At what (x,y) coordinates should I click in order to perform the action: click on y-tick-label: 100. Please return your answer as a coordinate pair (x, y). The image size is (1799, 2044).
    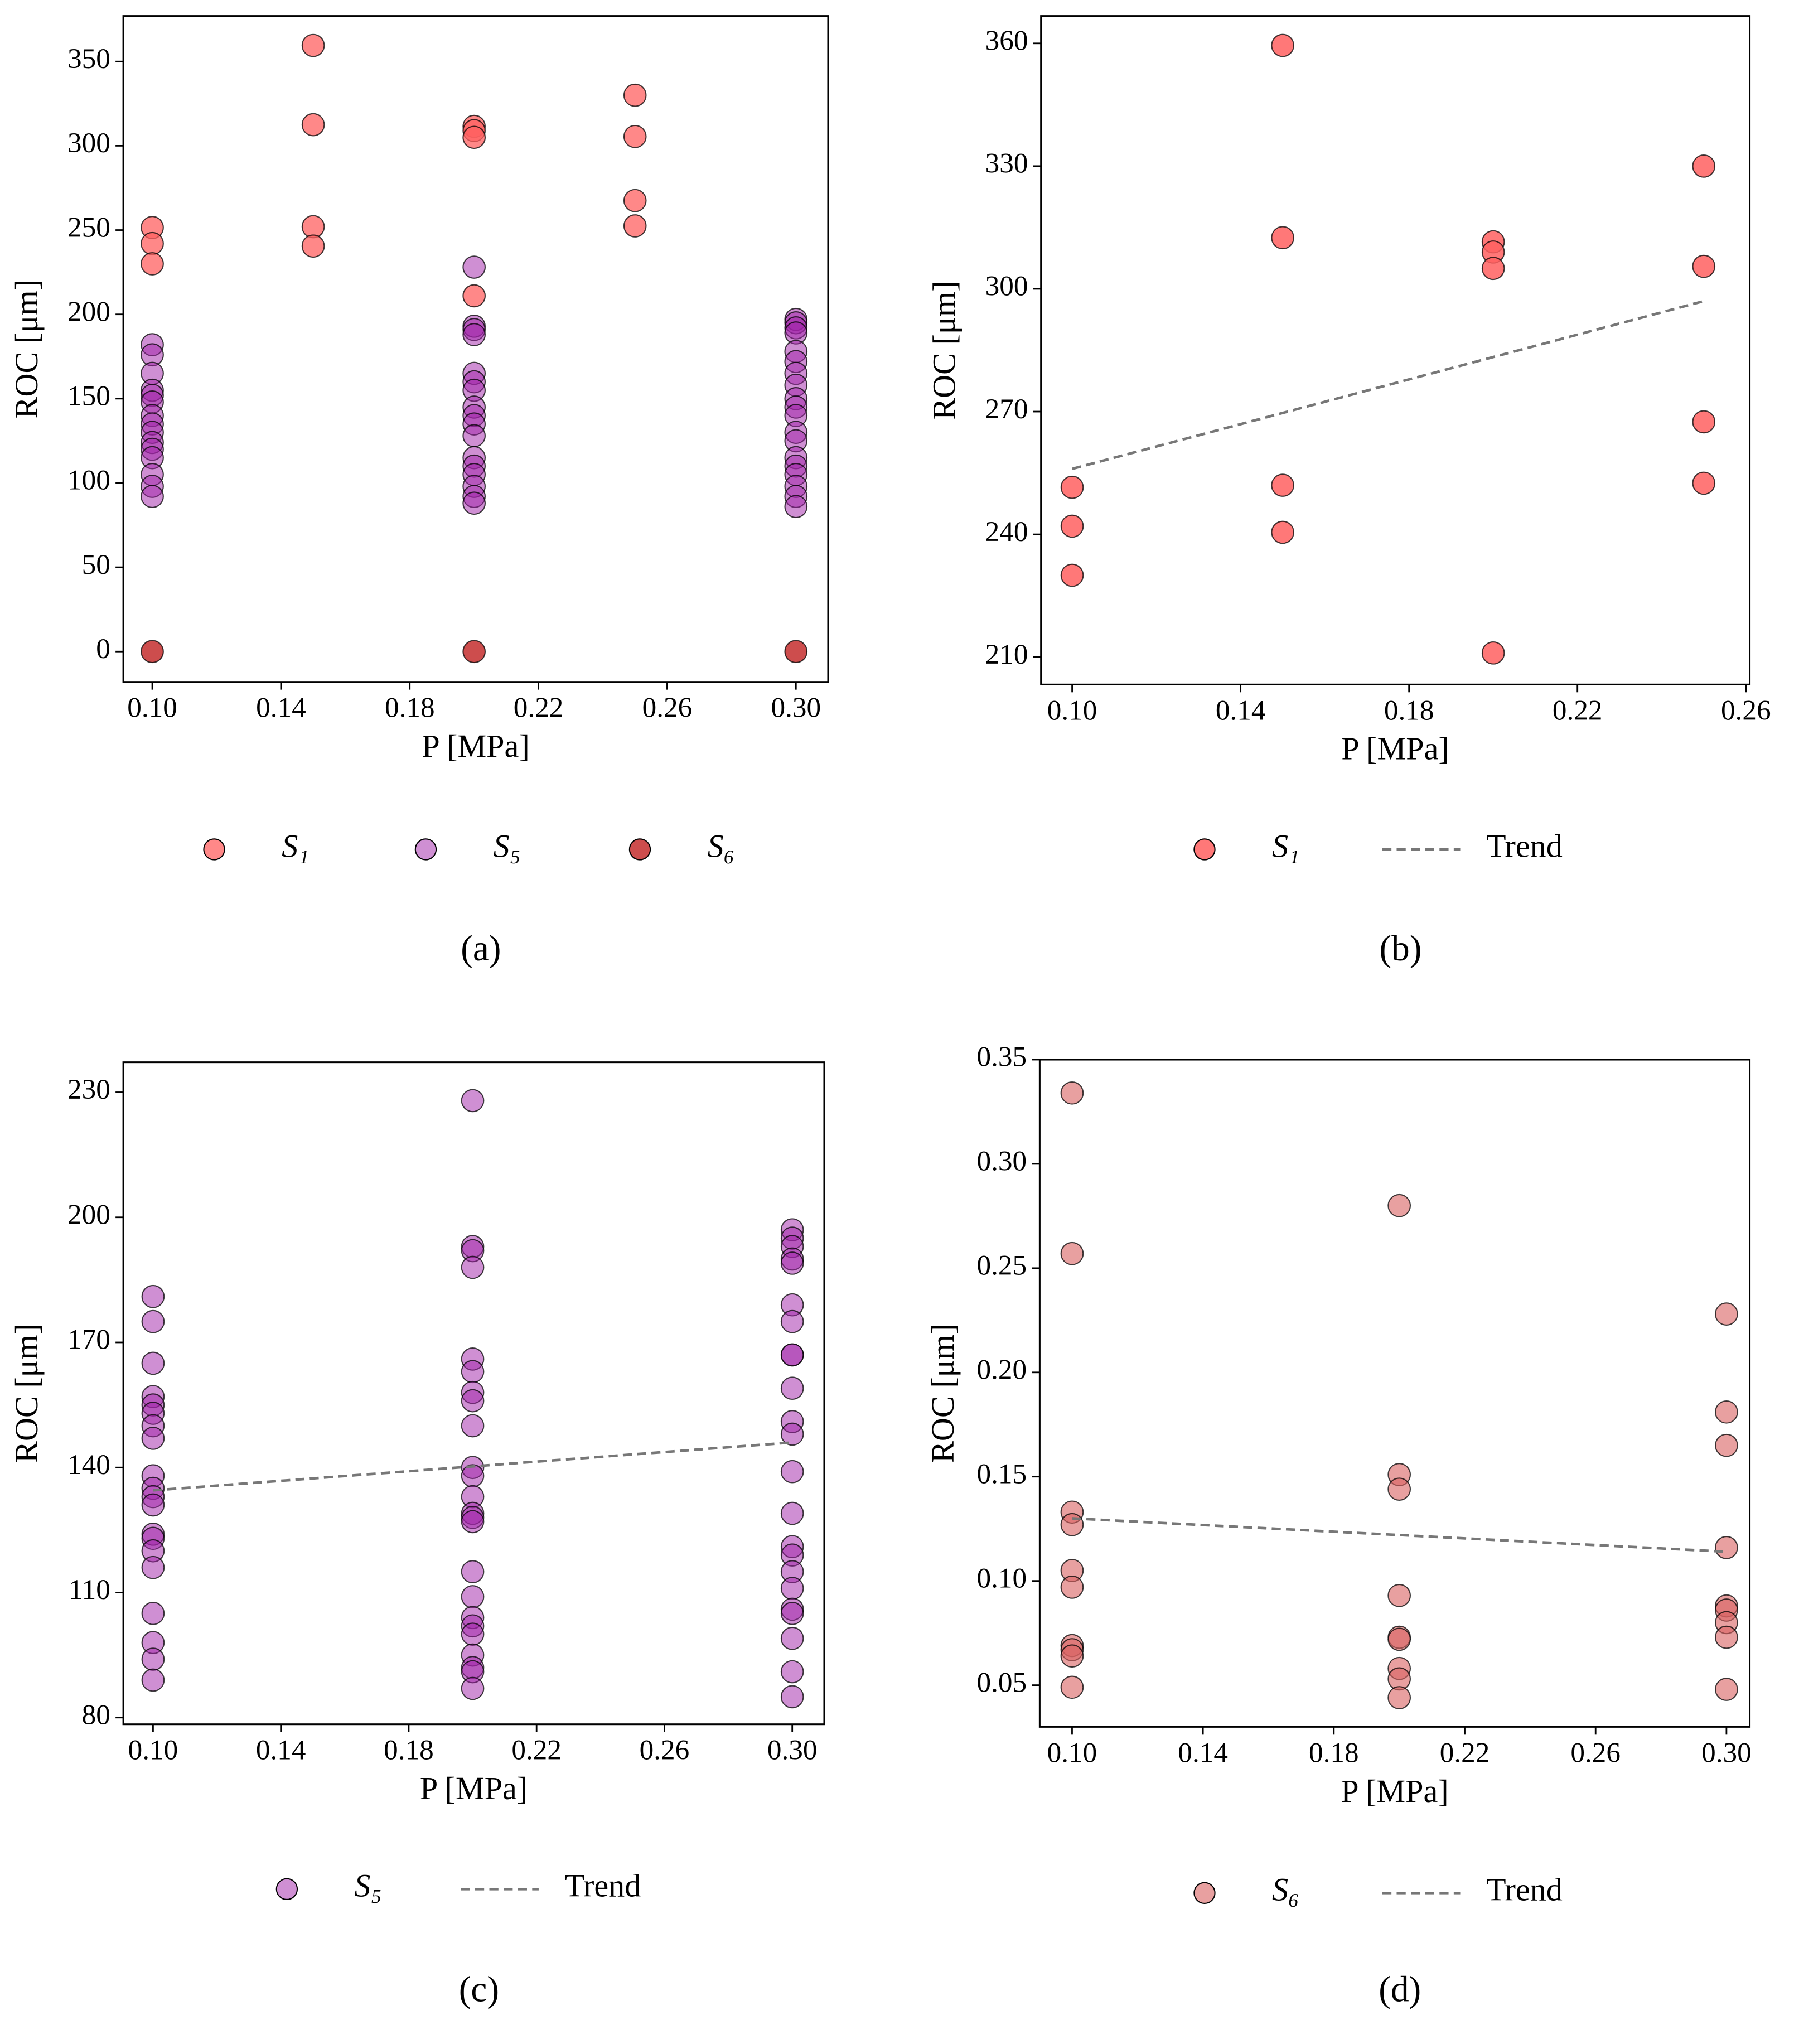
    Looking at the image, I should click on (88, 480).